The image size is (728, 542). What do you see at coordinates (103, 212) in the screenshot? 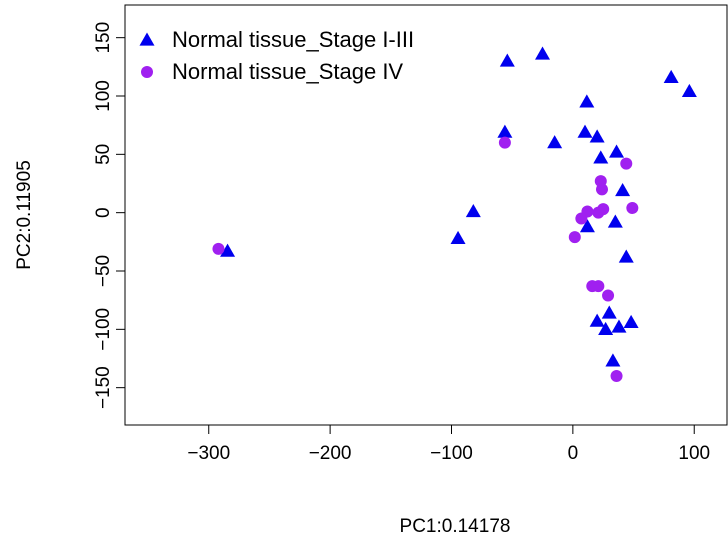
I see `y-tick-label: 0` at bounding box center [103, 212].